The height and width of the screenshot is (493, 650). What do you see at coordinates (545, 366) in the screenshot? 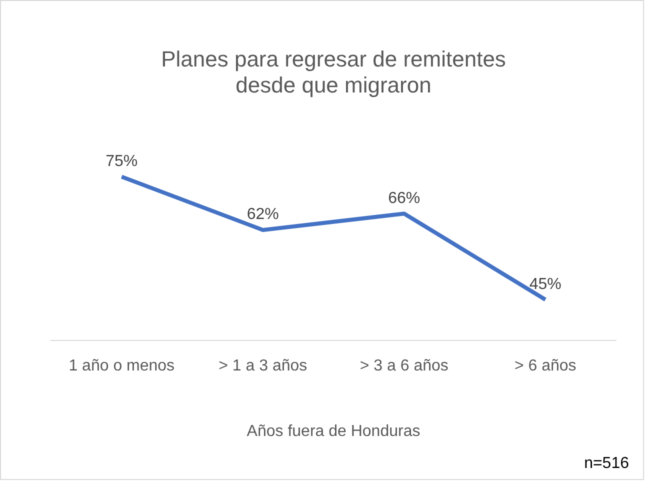
I see `x-tick-label: > 6 años` at bounding box center [545, 366].